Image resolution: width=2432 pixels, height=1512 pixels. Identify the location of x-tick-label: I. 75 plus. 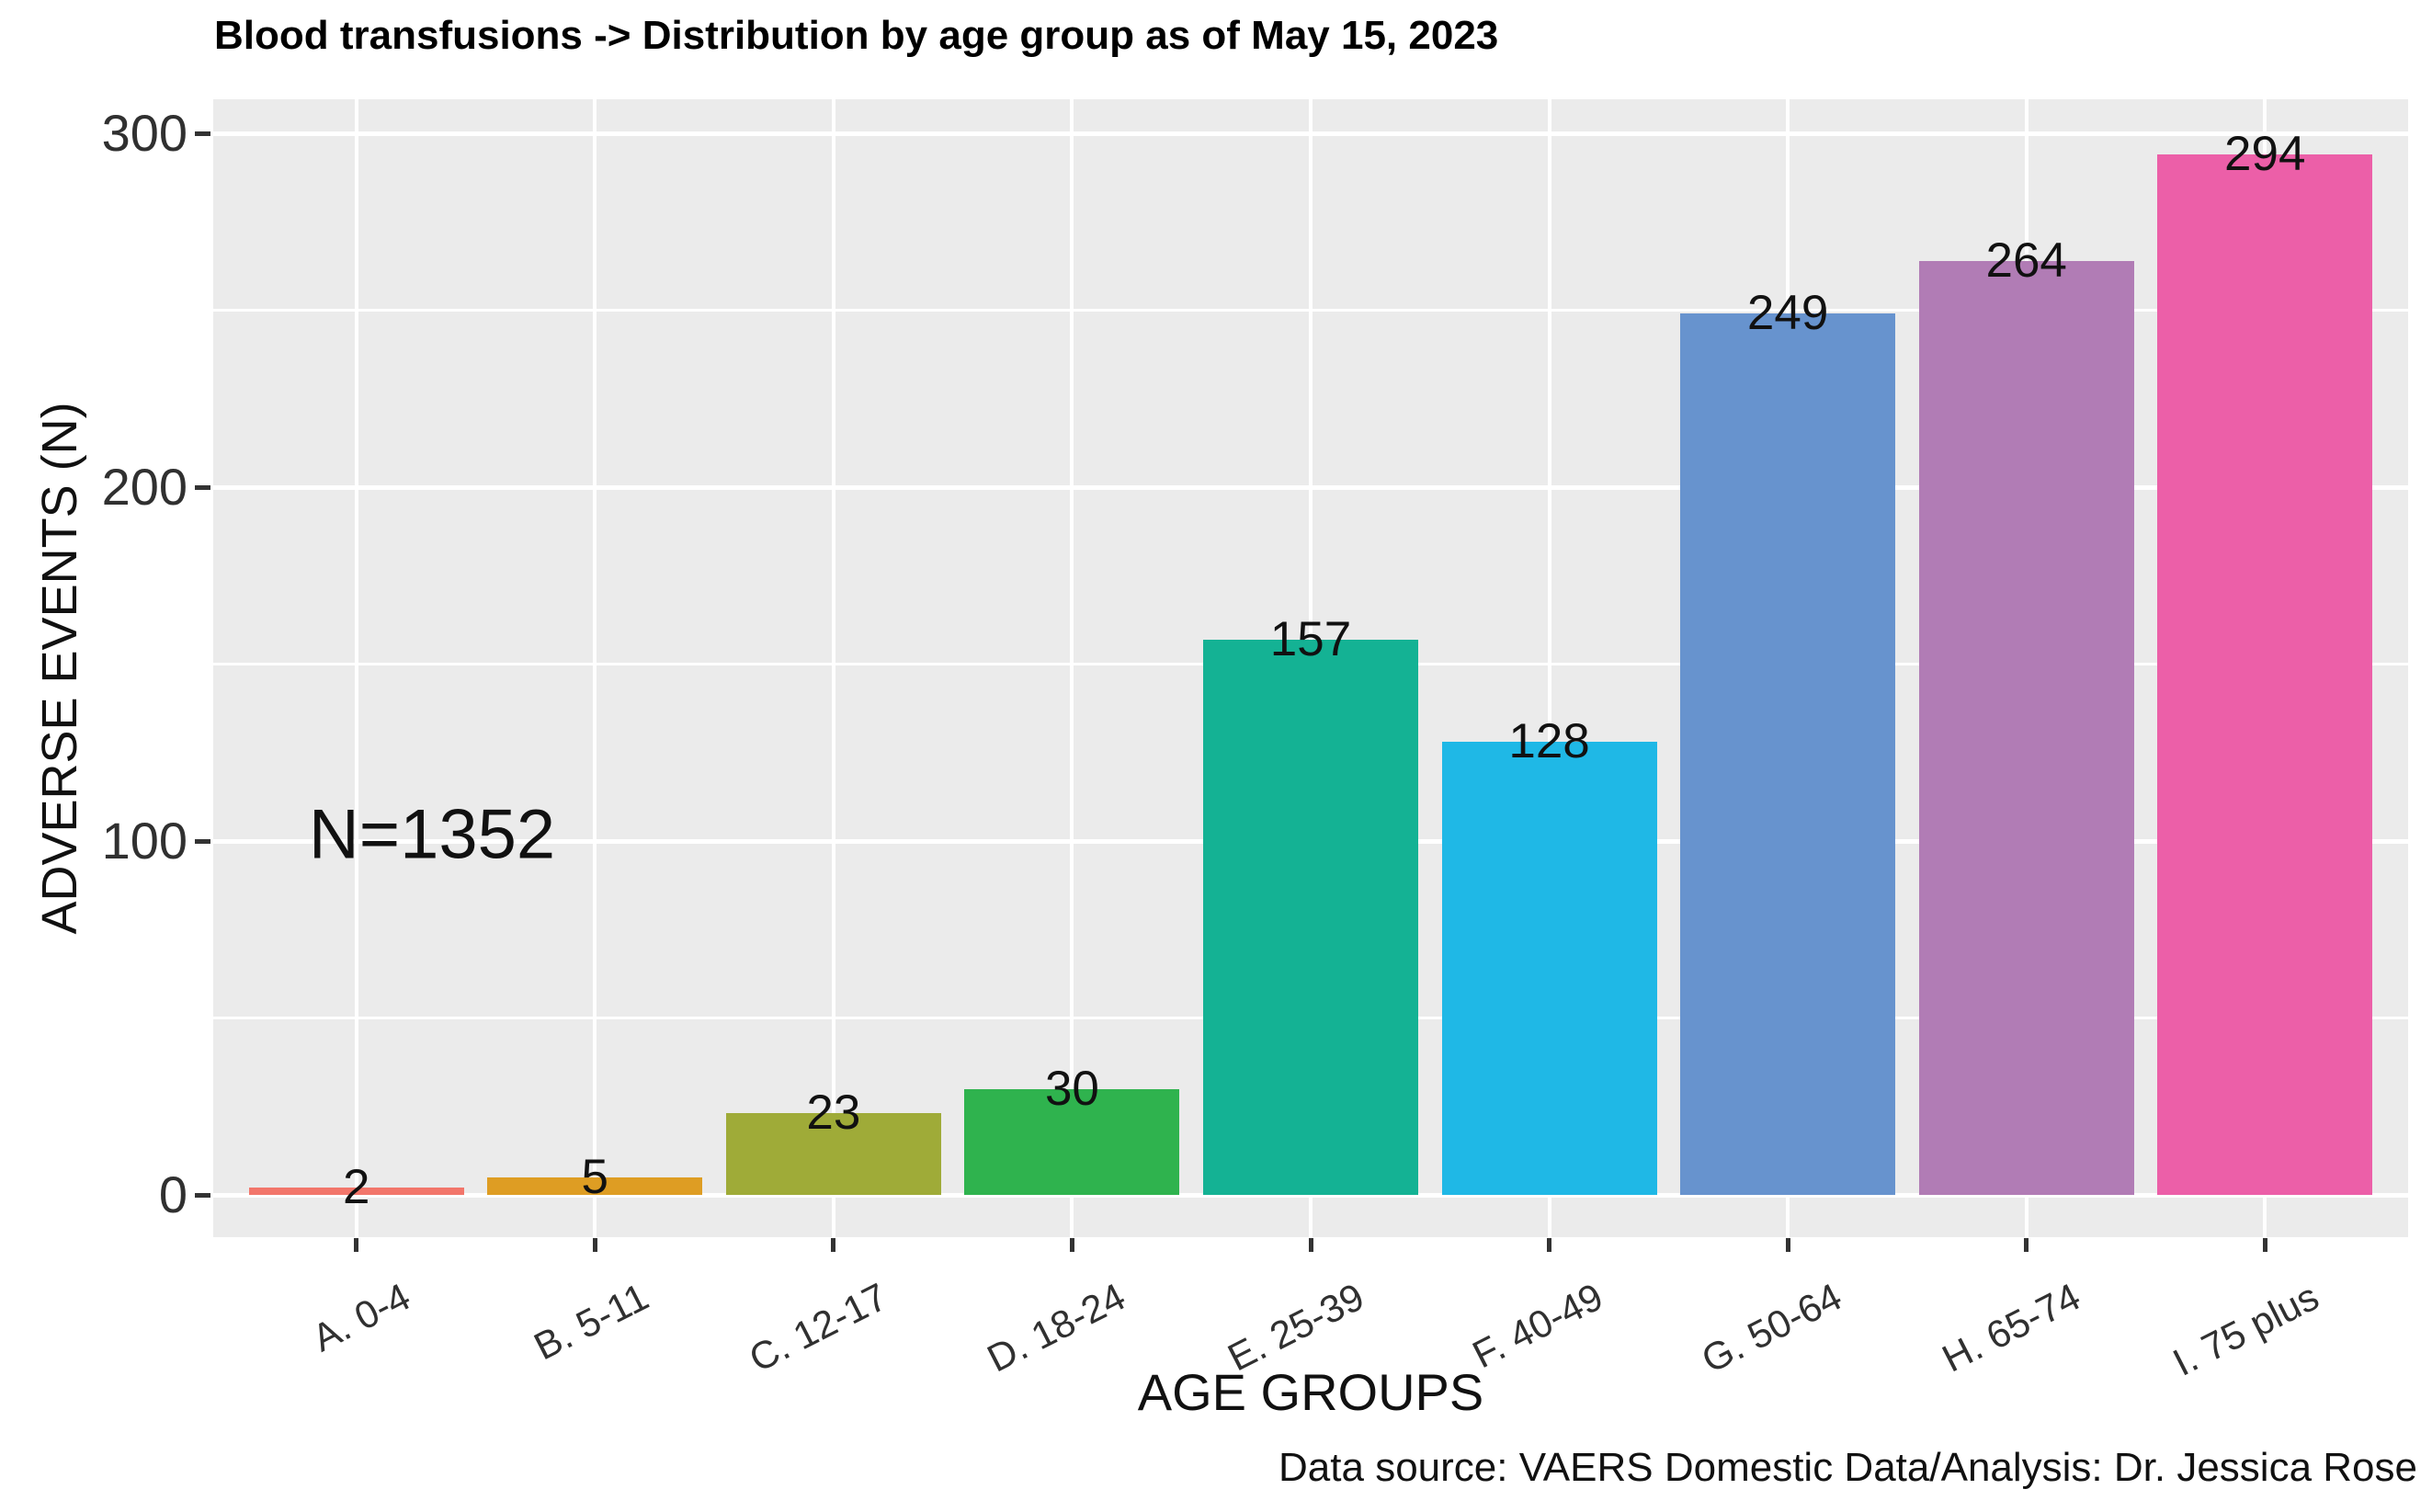
(2245, 1329).